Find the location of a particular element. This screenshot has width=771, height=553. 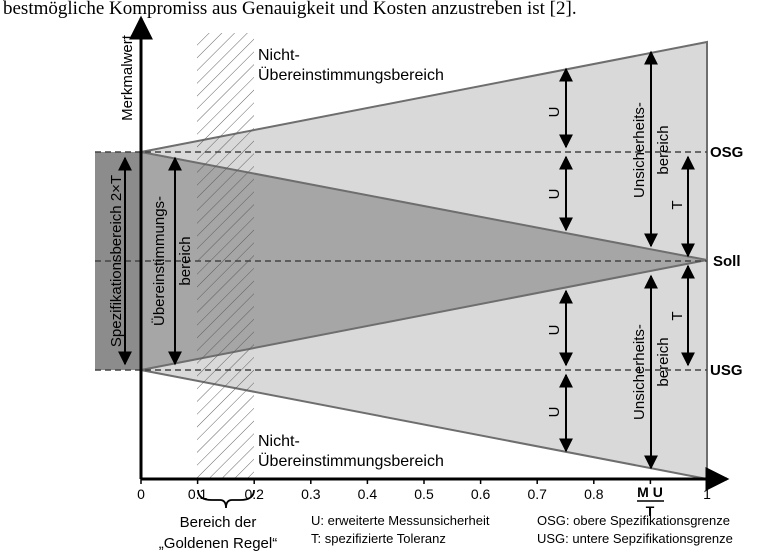

uncertainty-bottom-label-line1: Unsicherheits- is located at coordinates (639, 372).